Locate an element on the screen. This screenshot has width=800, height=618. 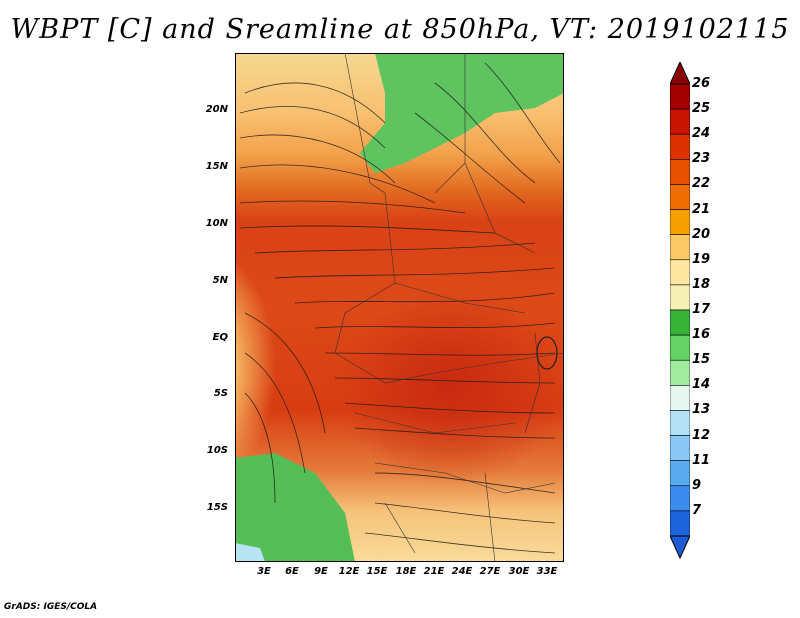
colorbar-label: 17 is located at coordinates (701, 309).